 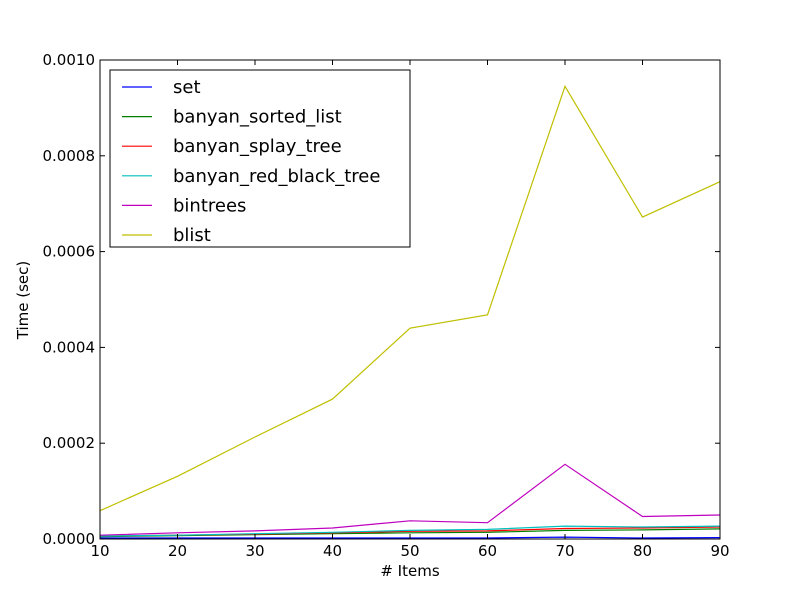 What do you see at coordinates (69, 443) in the screenshot?
I see `y-tick-label: 0.0002` at bounding box center [69, 443].